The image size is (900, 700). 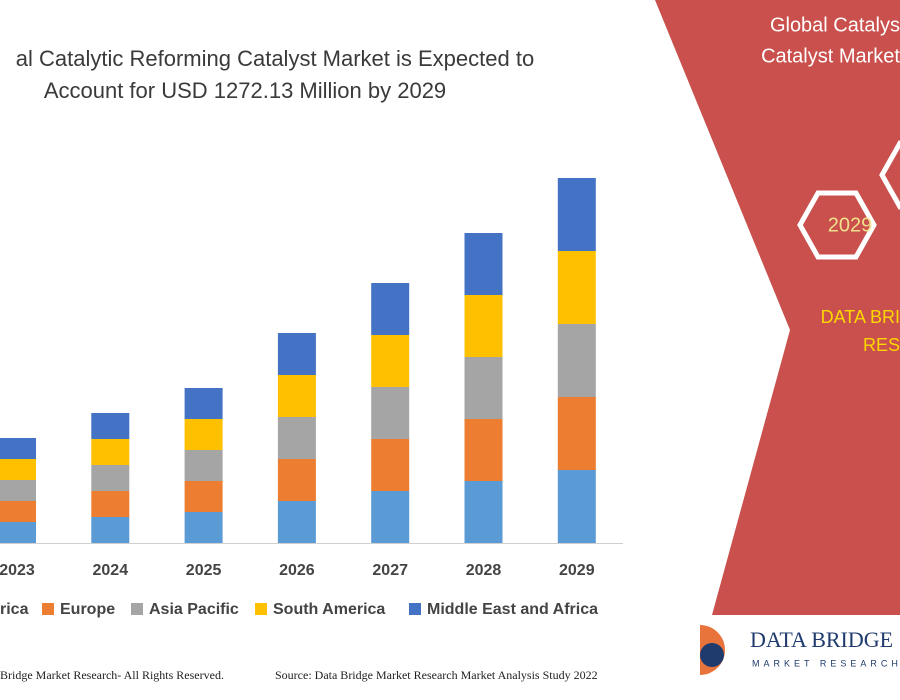 What do you see at coordinates (712, 655) in the screenshot?
I see `logo-icon` at bounding box center [712, 655].